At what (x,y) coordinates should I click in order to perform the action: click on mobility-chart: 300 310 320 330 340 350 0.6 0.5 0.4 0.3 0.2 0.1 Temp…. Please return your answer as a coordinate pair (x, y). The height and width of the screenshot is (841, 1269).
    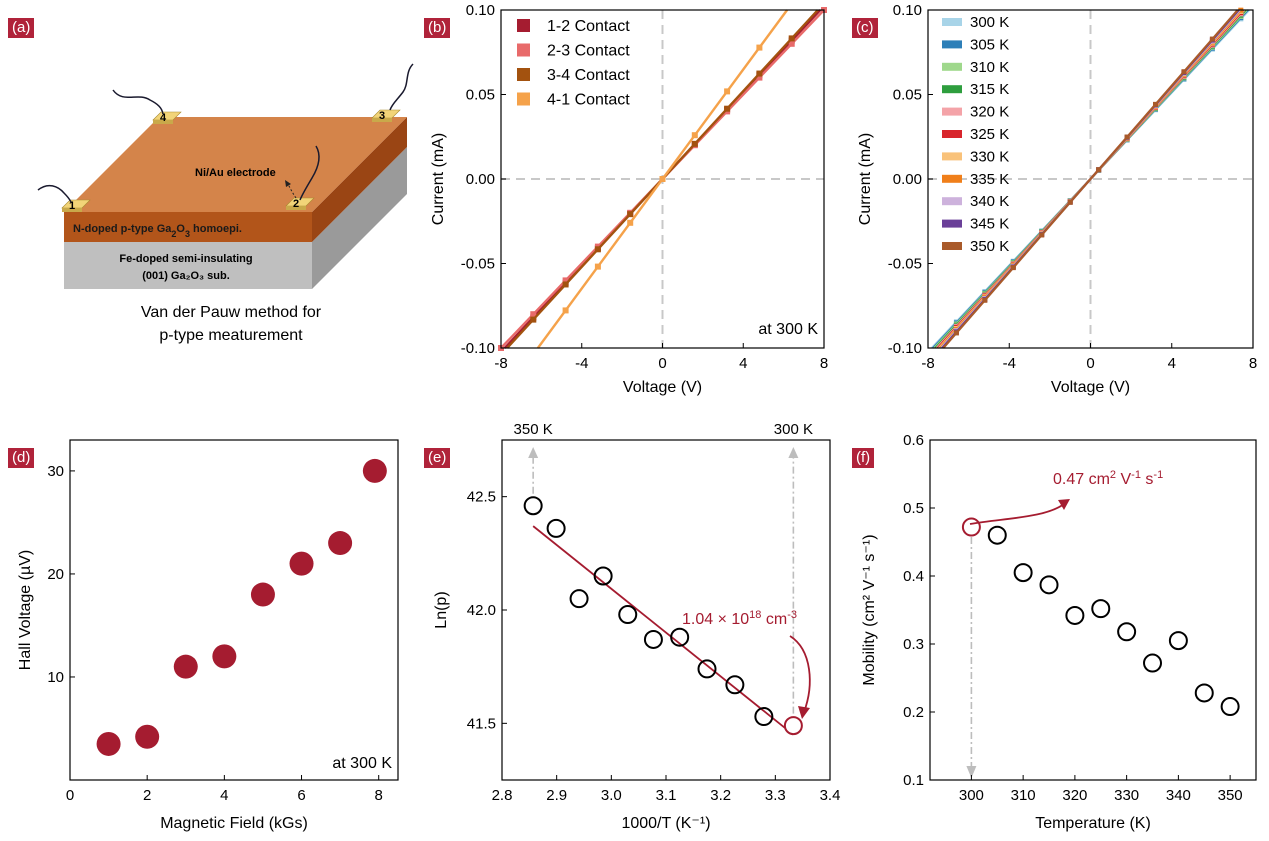
    Looking at the image, I should click on (1059, 632).